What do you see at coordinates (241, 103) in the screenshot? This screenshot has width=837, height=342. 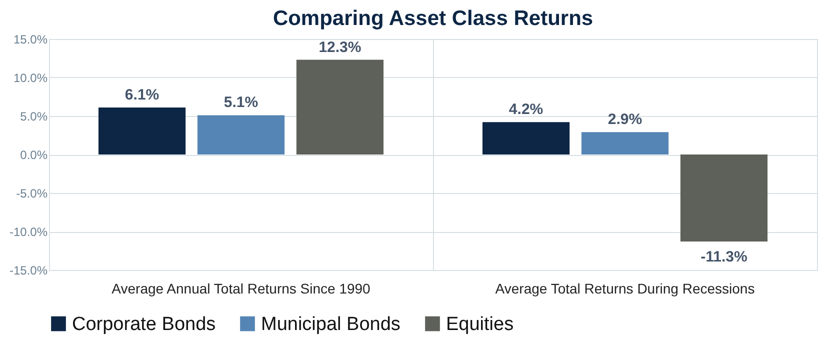 I see `data-label: 5.1%` at bounding box center [241, 103].